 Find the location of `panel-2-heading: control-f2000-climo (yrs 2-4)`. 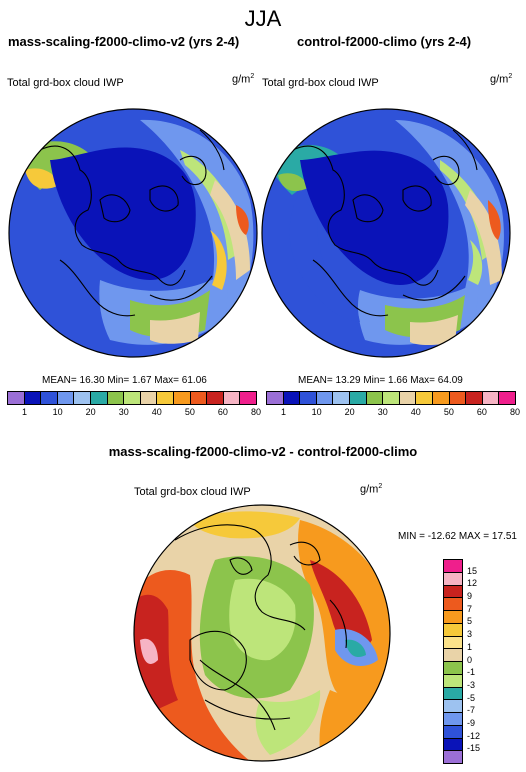

panel-2-heading: control-f2000-climo (yrs 2-4) is located at coordinates (384, 41).